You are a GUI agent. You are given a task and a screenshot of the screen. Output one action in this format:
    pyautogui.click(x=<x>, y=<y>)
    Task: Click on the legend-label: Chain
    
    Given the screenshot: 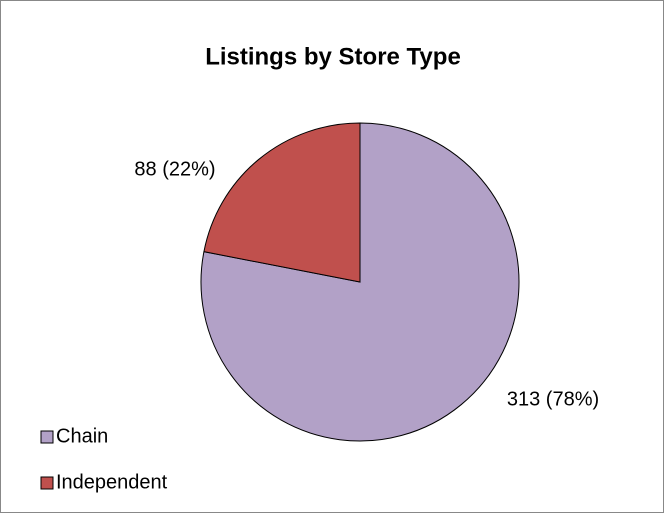 What is the action you would take?
    pyautogui.click(x=82, y=436)
    